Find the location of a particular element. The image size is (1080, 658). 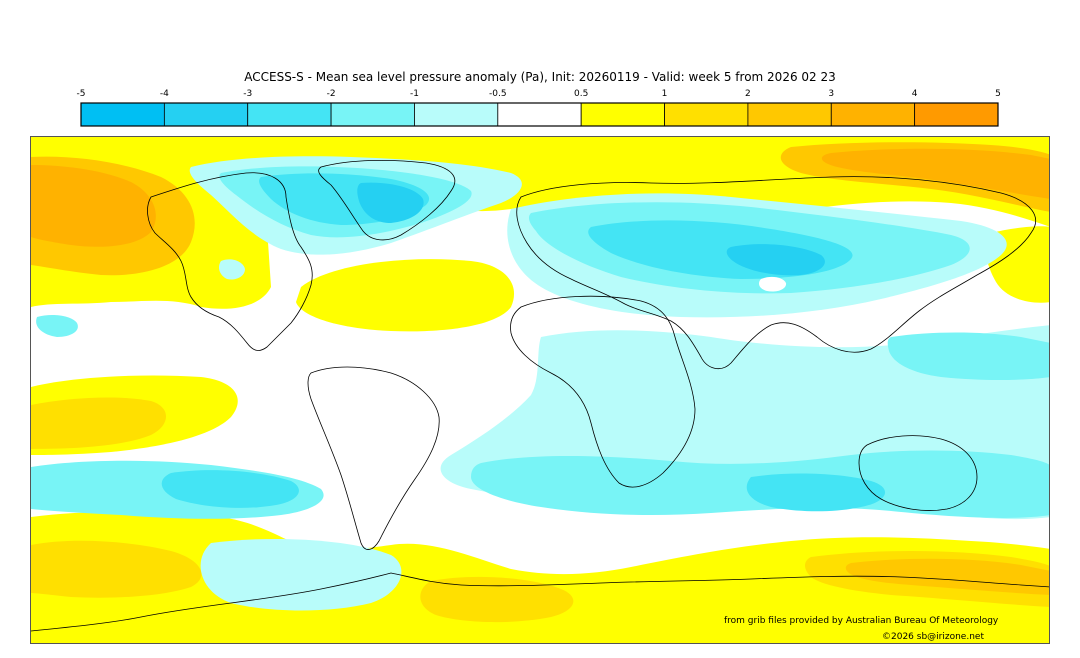

colorbar-tick-label: 0.5 is located at coordinates (581, 94).